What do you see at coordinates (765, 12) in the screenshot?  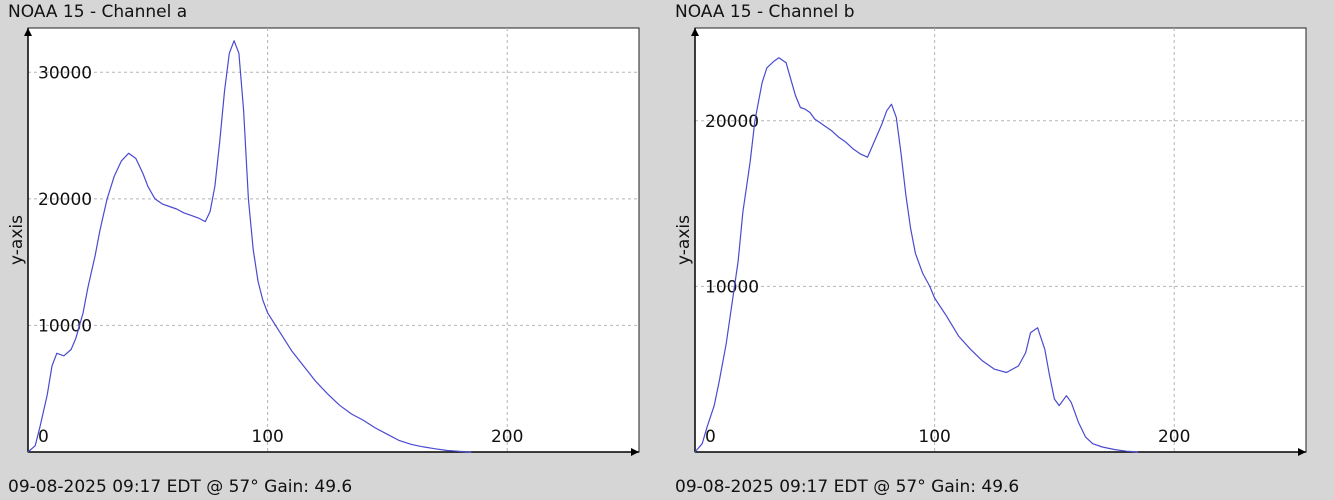 I see `chart-title: NOAA 15 - Channel b` at bounding box center [765, 12].